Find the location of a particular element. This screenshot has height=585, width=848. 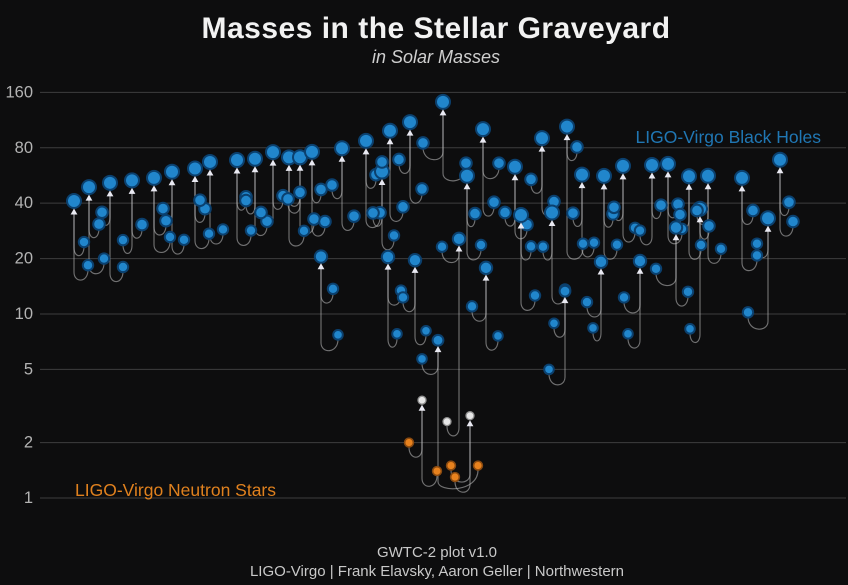

y-tick-label: 20 is located at coordinates (24, 259).